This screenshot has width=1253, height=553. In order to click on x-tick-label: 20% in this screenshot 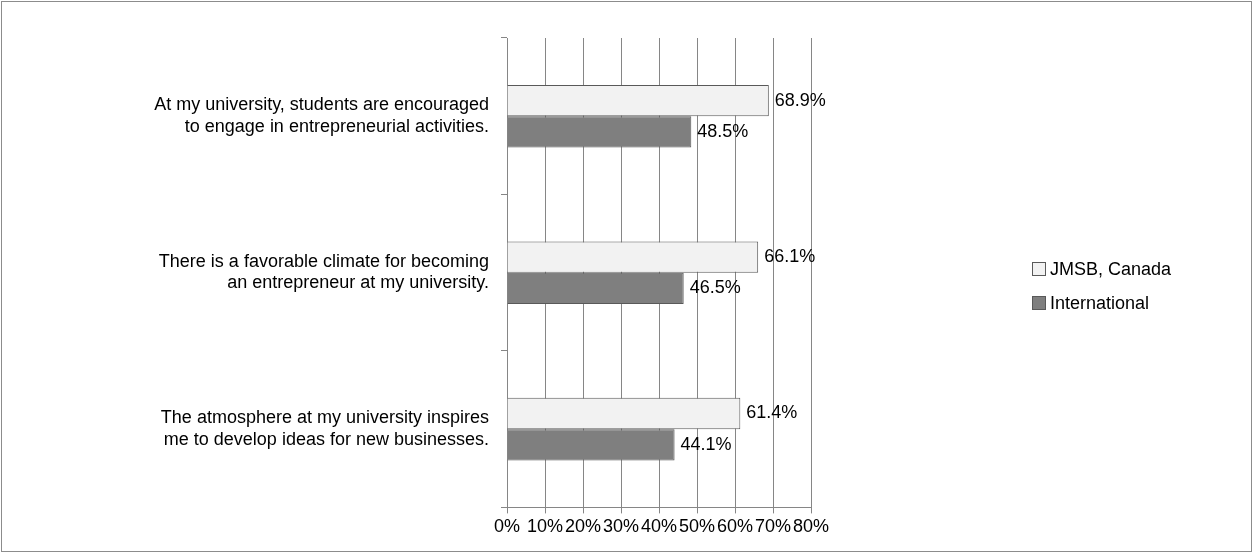, I will do `click(583, 526)`.